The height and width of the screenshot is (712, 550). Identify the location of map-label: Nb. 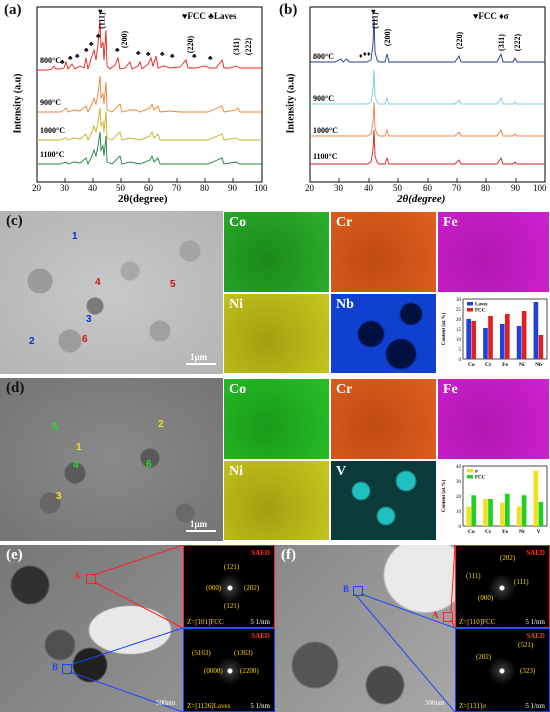
(345, 304).